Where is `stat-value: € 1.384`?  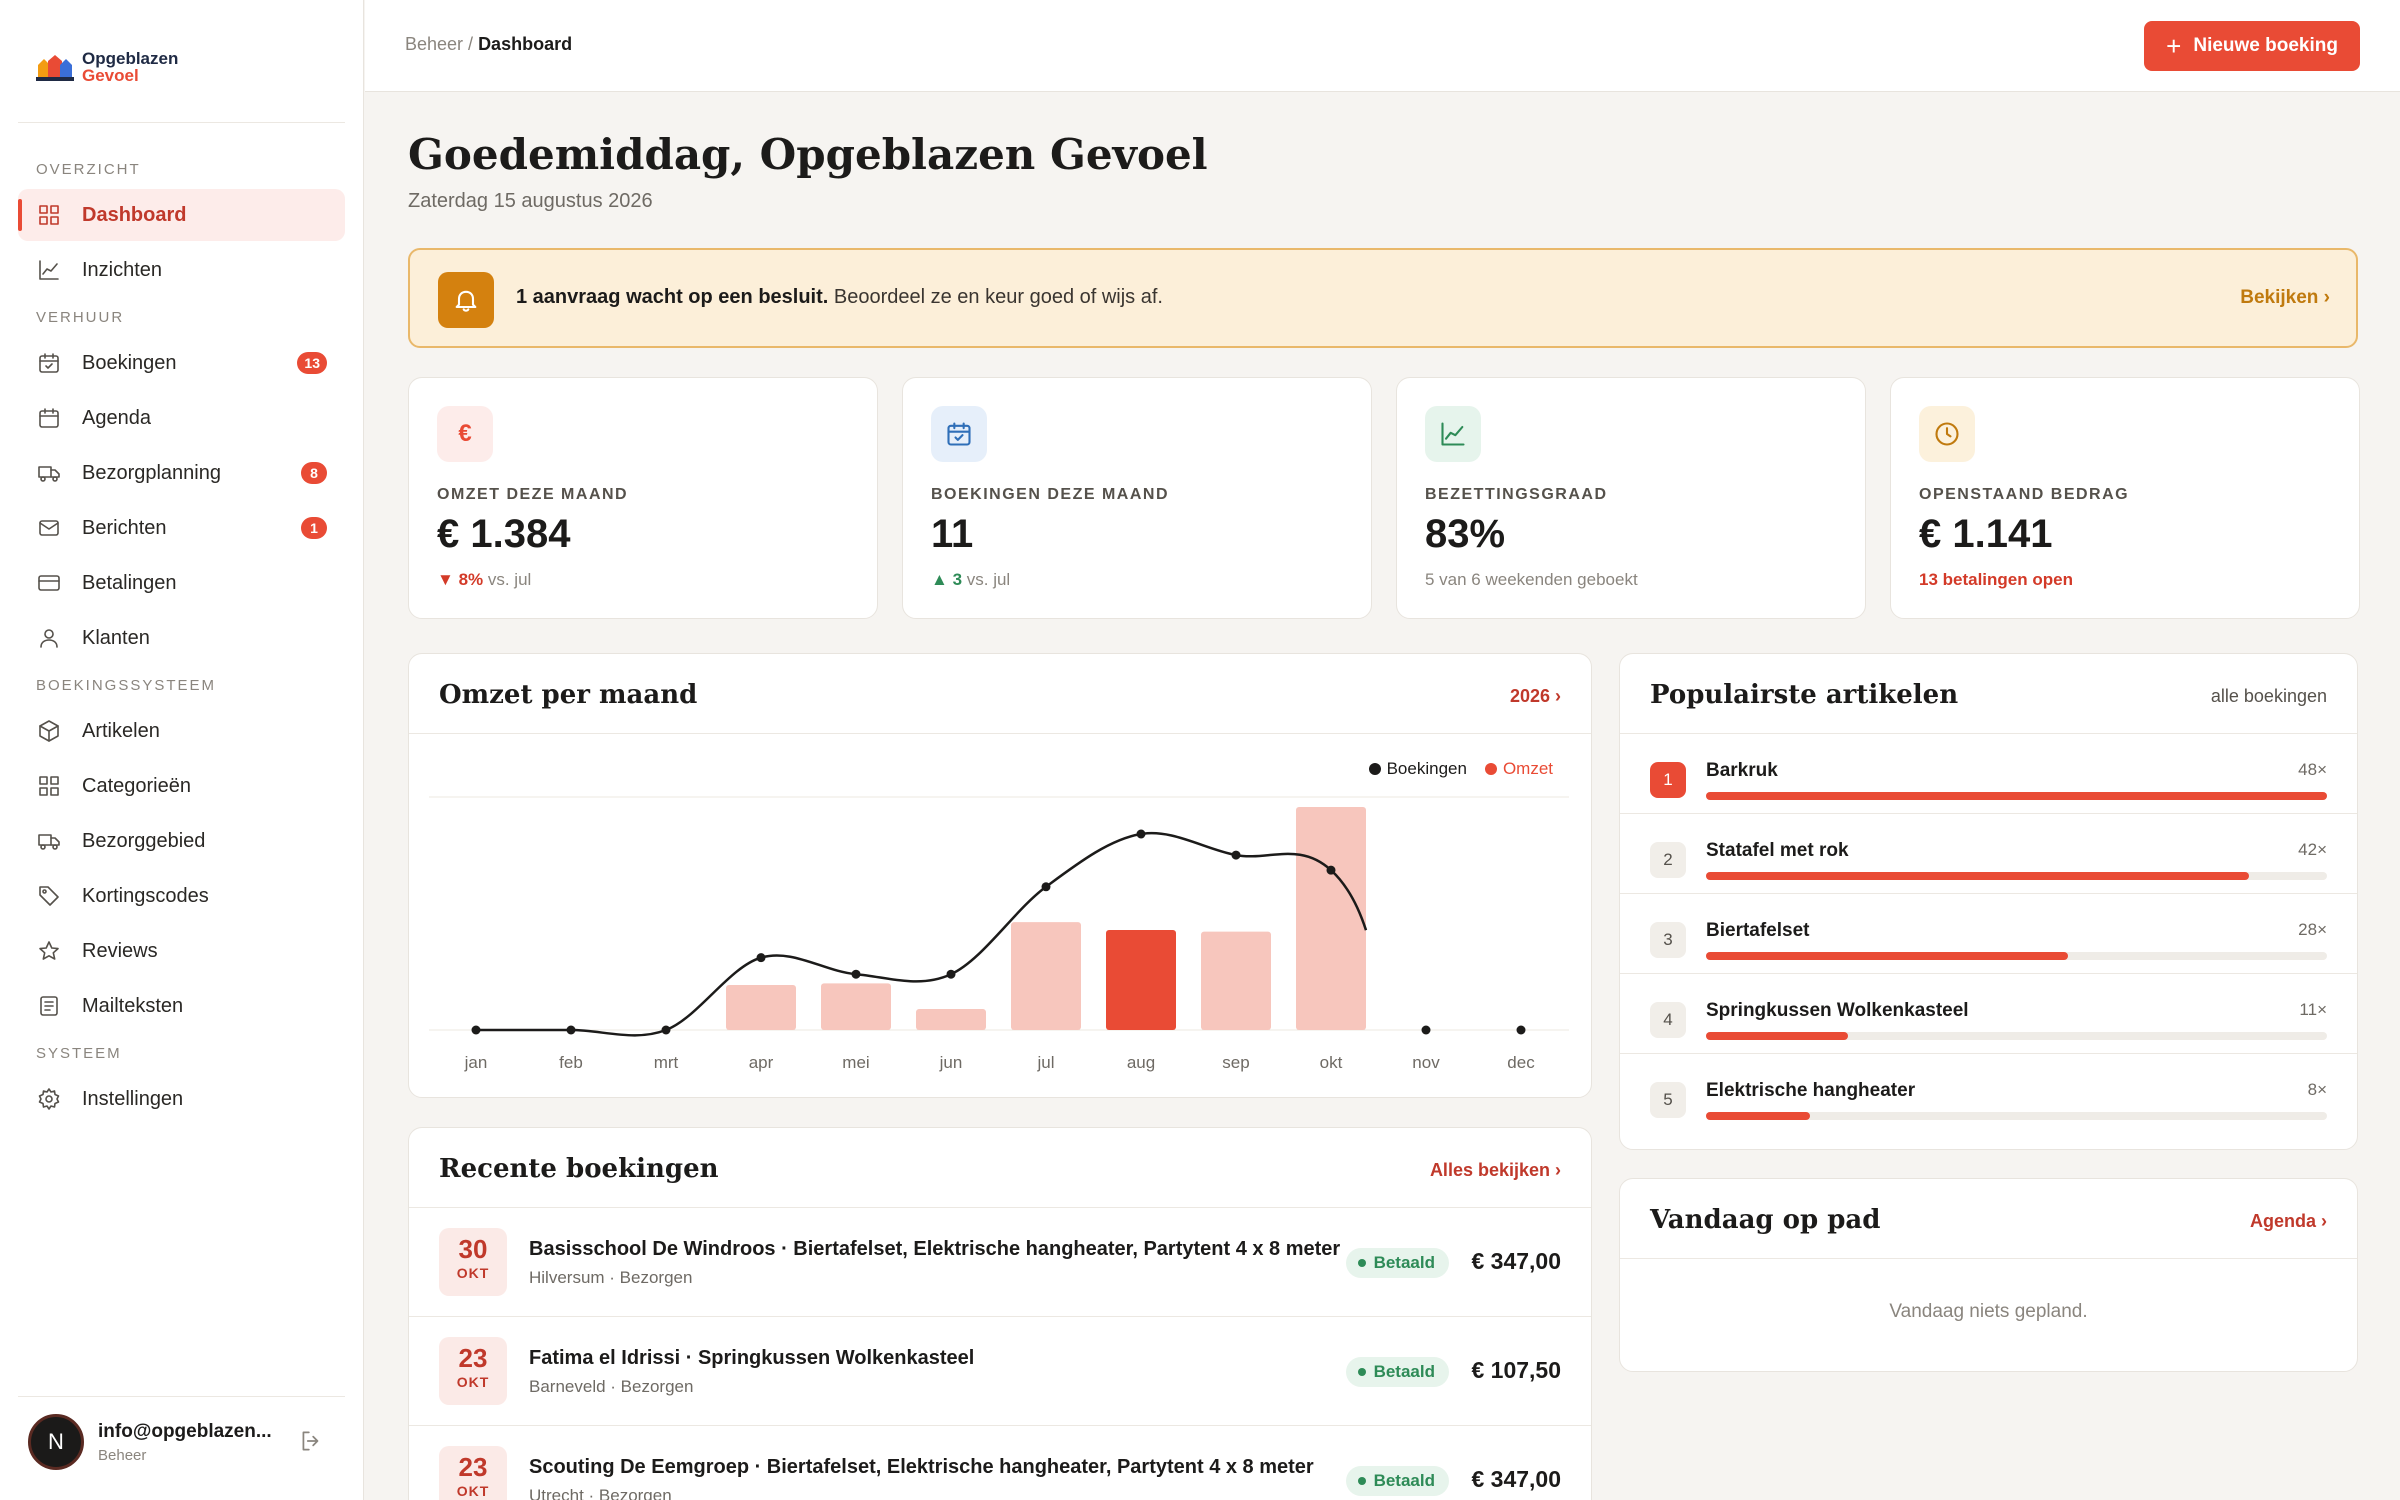
stat-value: € 1.384 is located at coordinates (504, 534).